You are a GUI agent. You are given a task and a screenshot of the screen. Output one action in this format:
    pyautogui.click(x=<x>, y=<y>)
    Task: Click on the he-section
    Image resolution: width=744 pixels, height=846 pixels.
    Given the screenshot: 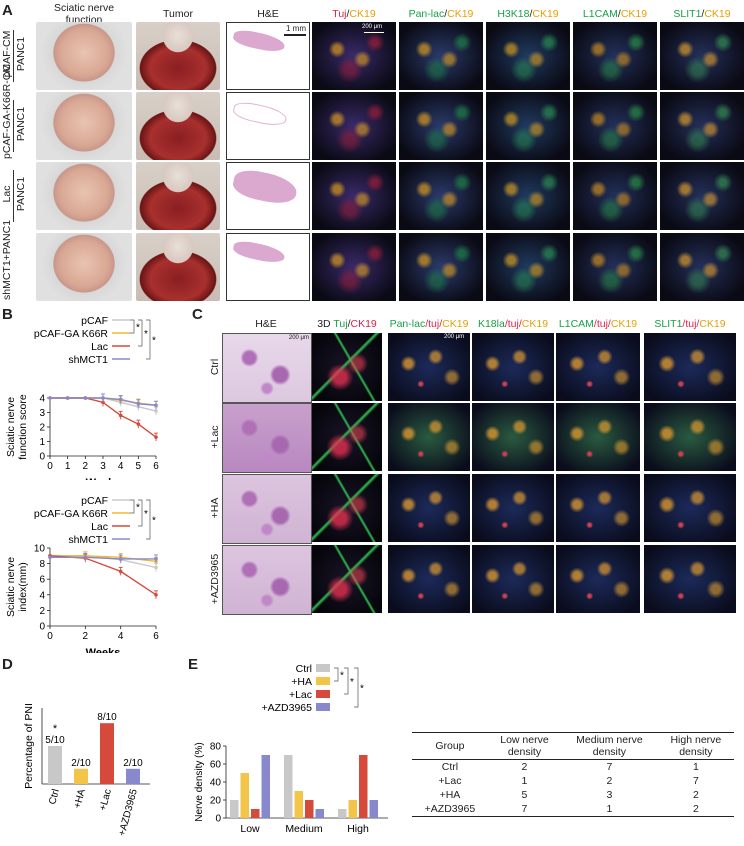 What is the action you would take?
    pyautogui.click(x=267, y=580)
    